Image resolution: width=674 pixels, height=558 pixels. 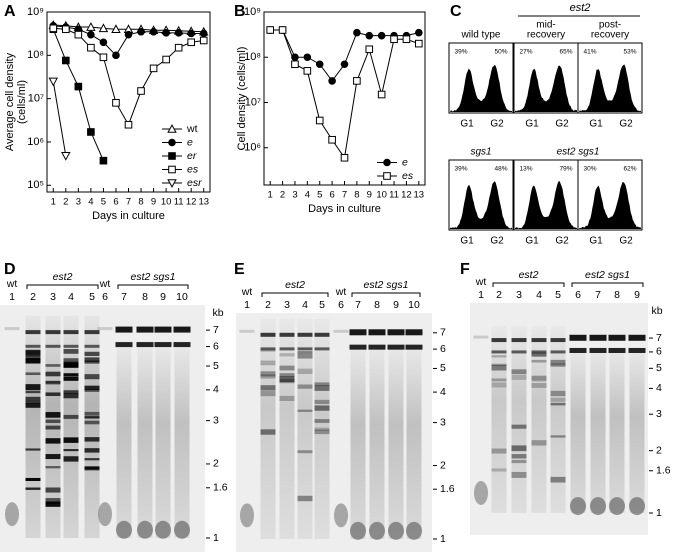 I want to click on x-tick-label: 1, so click(x=53, y=202).